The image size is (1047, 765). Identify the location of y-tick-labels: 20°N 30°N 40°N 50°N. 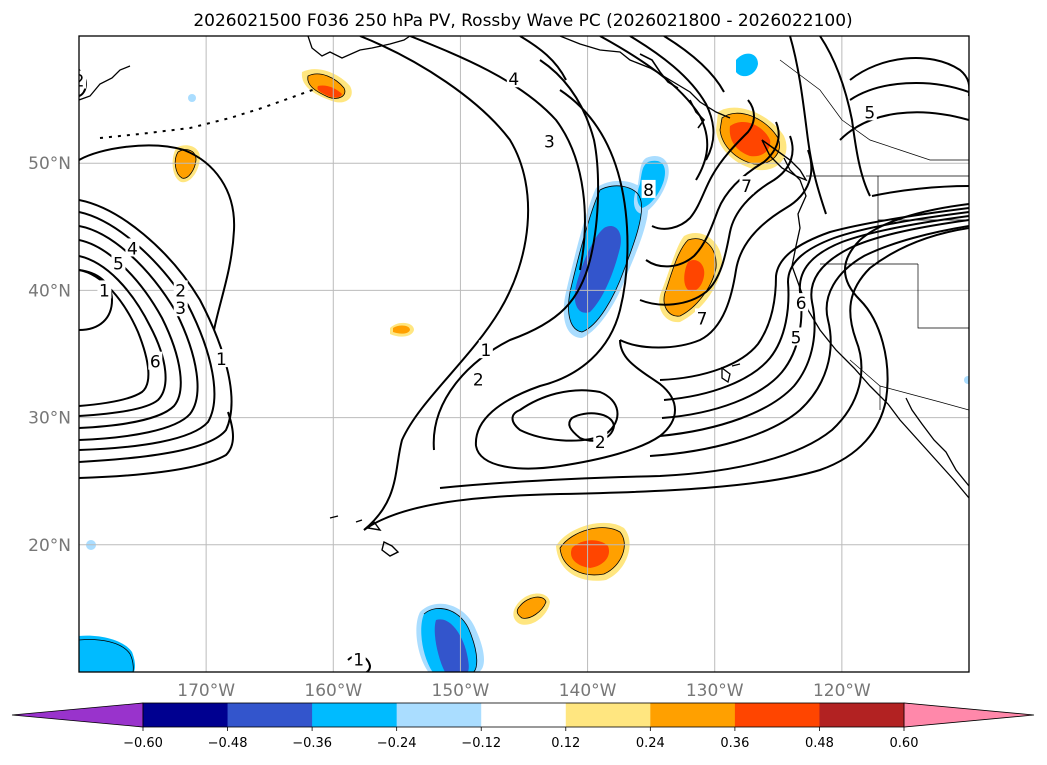
(49, 355).